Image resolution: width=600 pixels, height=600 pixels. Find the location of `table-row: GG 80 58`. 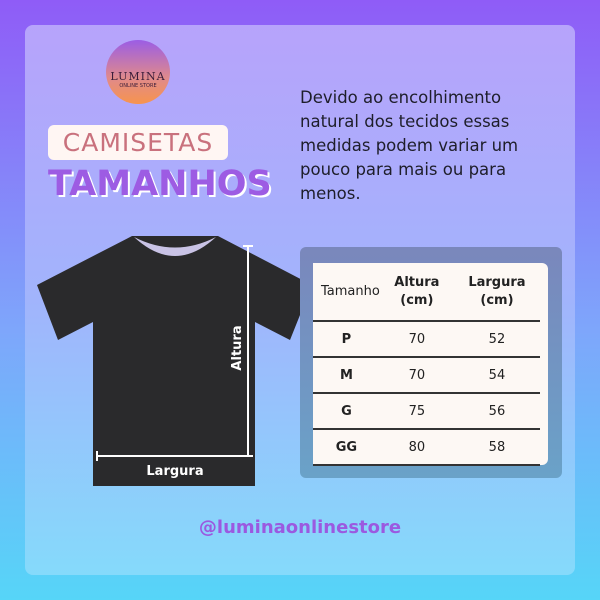

table-row: GG 80 58 is located at coordinates (426, 447).